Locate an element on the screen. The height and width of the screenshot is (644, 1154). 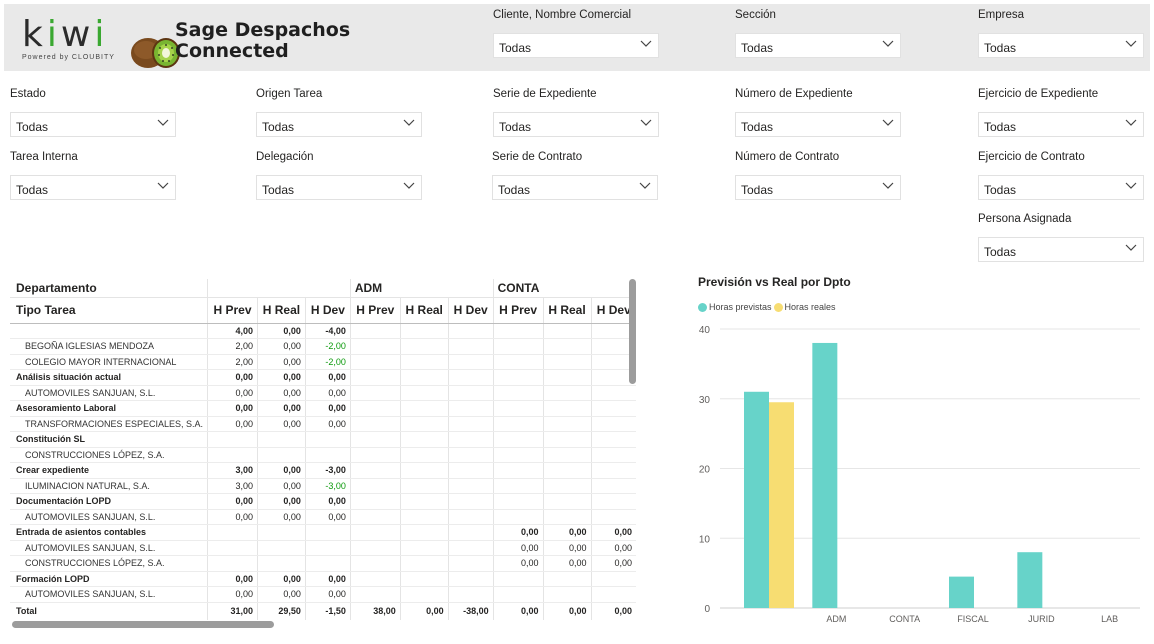
legend-label: Horas reales is located at coordinates (810, 307).